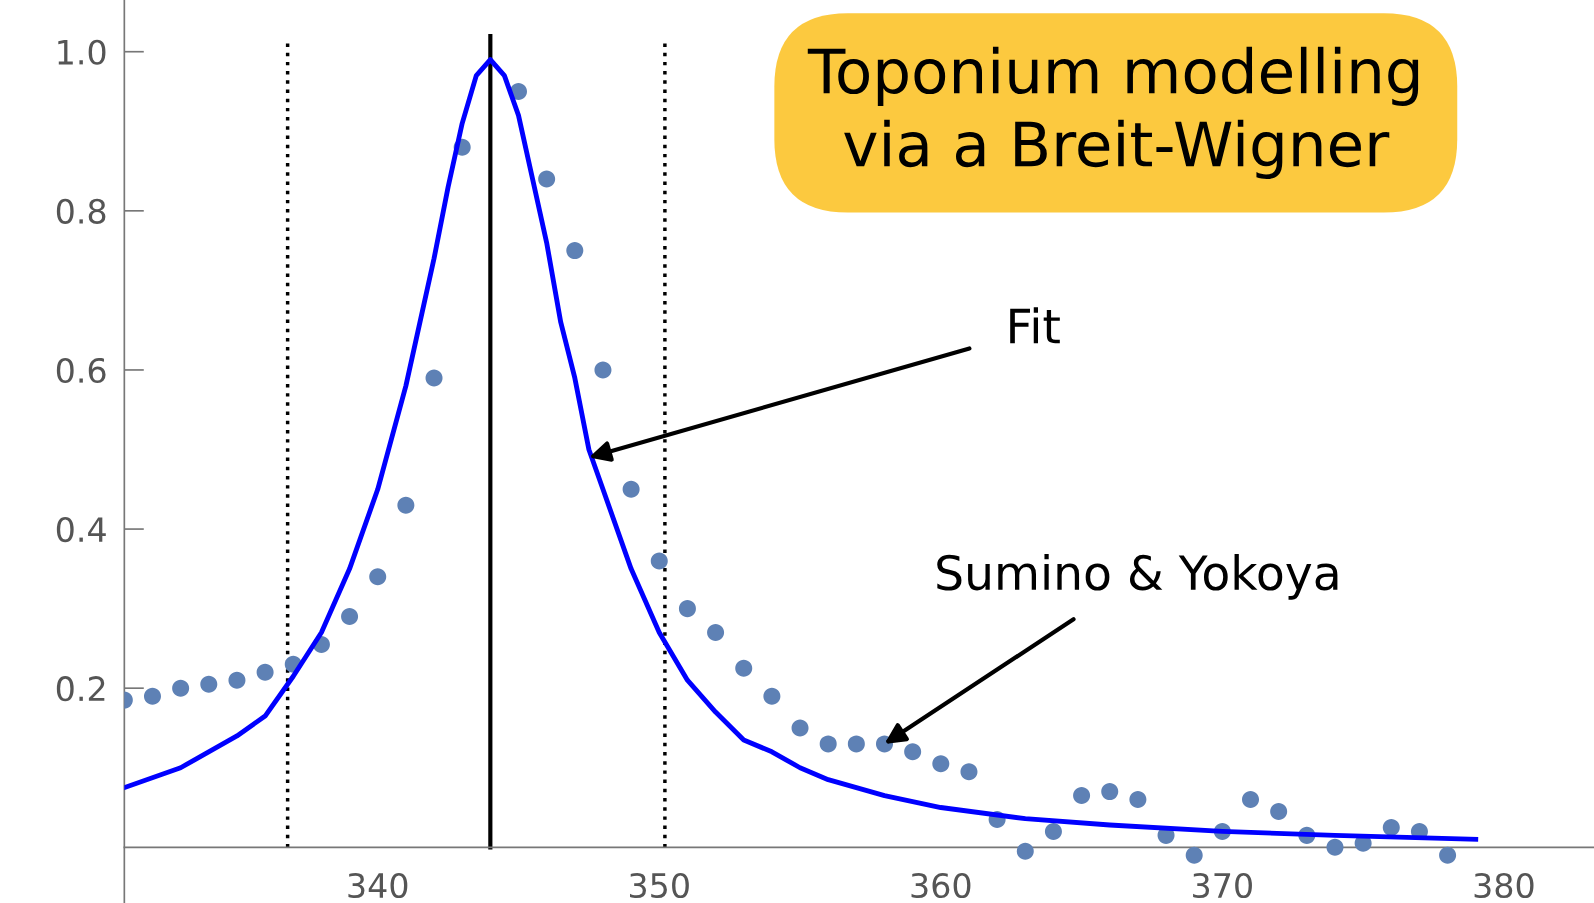 This screenshot has height=903, width=1594. What do you see at coordinates (1137, 576) in the screenshot?
I see `annotation: Sumino & Yokoya` at bounding box center [1137, 576].